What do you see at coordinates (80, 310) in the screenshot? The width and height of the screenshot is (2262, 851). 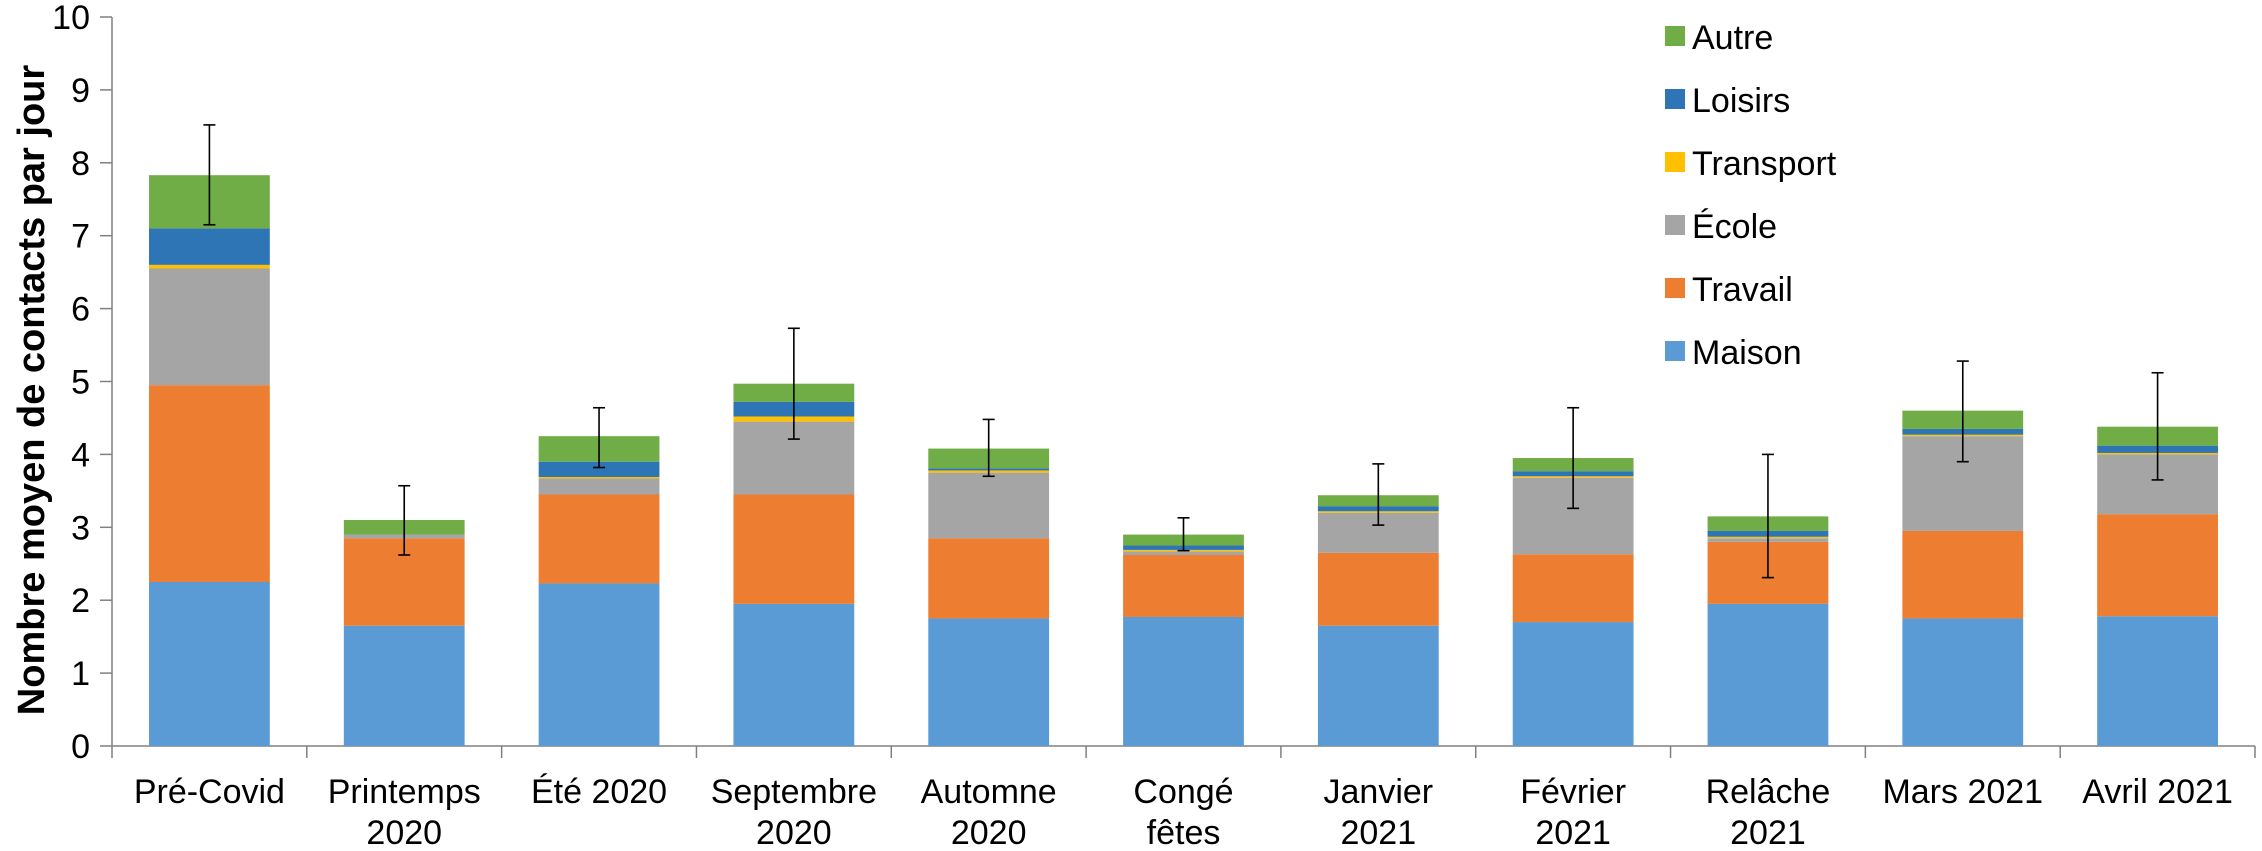 I see `y-tick-label: 6` at bounding box center [80, 310].